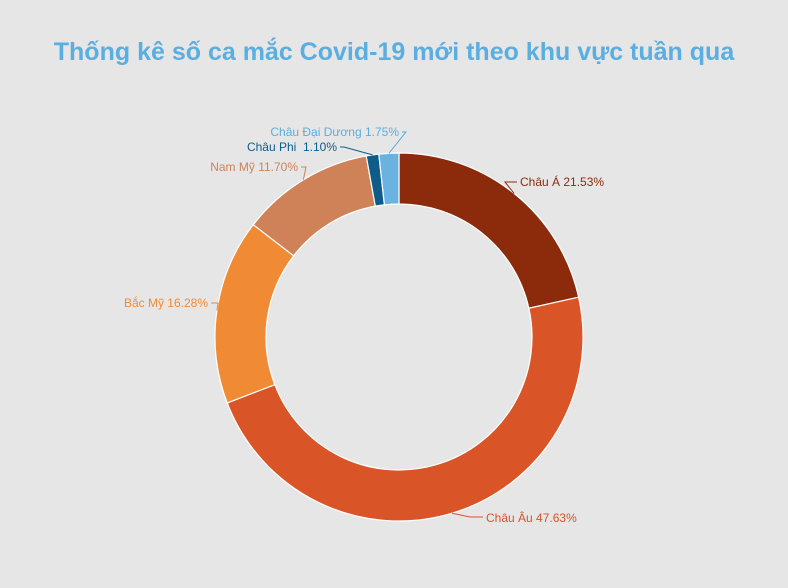 The height and width of the screenshot is (588, 788). What do you see at coordinates (510, 187) in the screenshot?
I see `leader-line-chau-a` at bounding box center [510, 187].